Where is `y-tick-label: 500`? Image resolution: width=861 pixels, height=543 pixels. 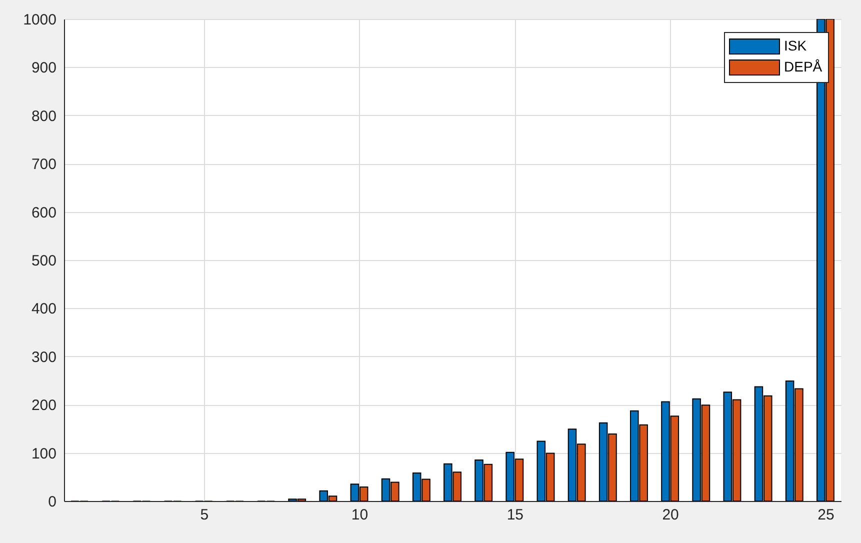 y-tick-label: 500 is located at coordinates (43, 261).